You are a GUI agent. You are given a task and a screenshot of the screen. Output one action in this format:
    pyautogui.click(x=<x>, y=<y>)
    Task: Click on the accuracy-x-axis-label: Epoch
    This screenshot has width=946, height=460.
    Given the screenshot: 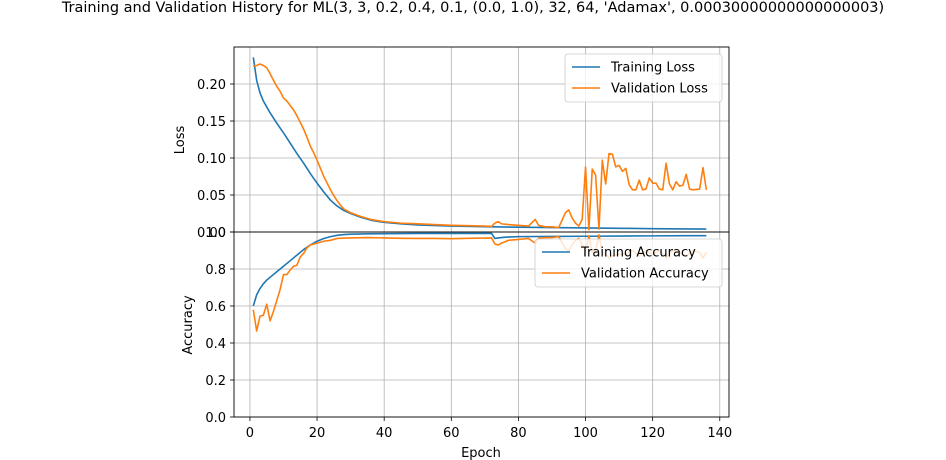 What is the action you would take?
    pyautogui.click(x=481, y=453)
    